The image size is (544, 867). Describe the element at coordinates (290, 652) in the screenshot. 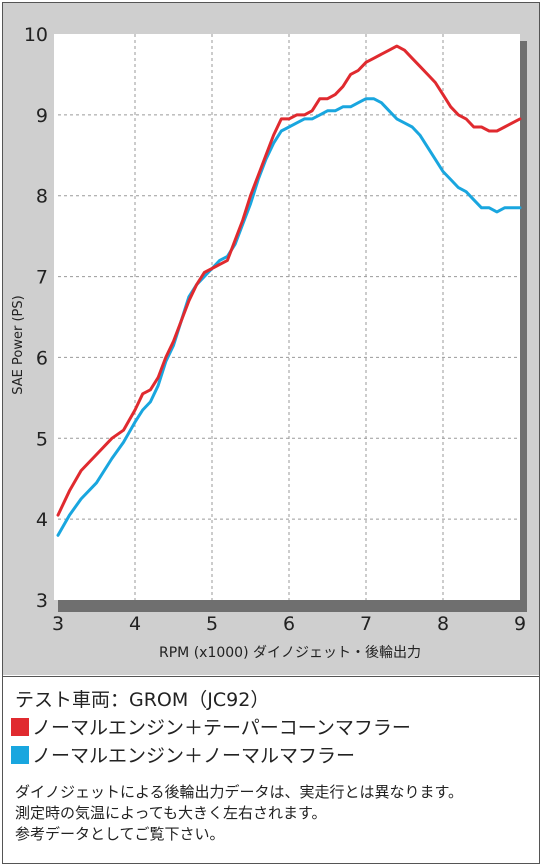

I see `x-axis-label: RPM (x1000) ダイノジェット・後輪出力` at that location.